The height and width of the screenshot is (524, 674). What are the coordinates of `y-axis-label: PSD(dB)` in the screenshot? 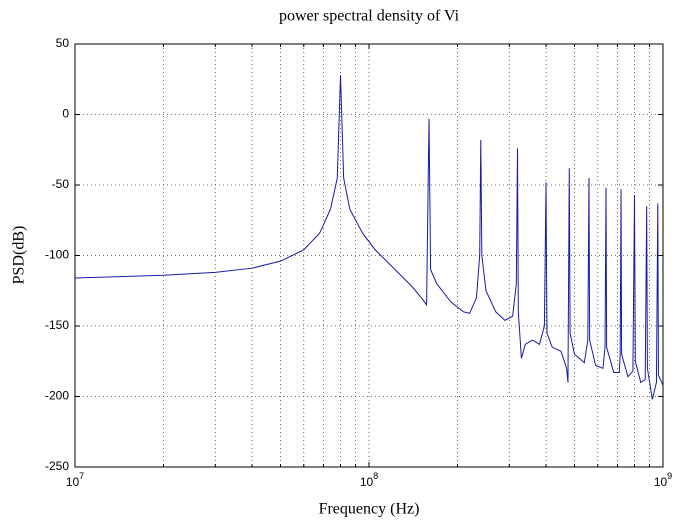 It's located at (19, 255).